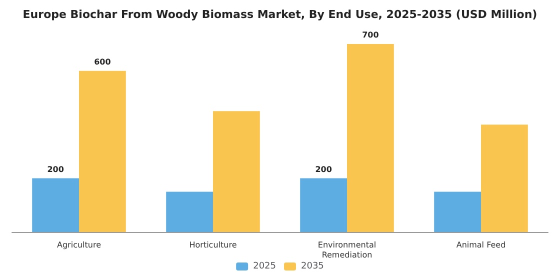 The width and height of the screenshot is (560, 280). What do you see at coordinates (312, 267) in the screenshot?
I see `legend-label: 2035` at bounding box center [312, 267].